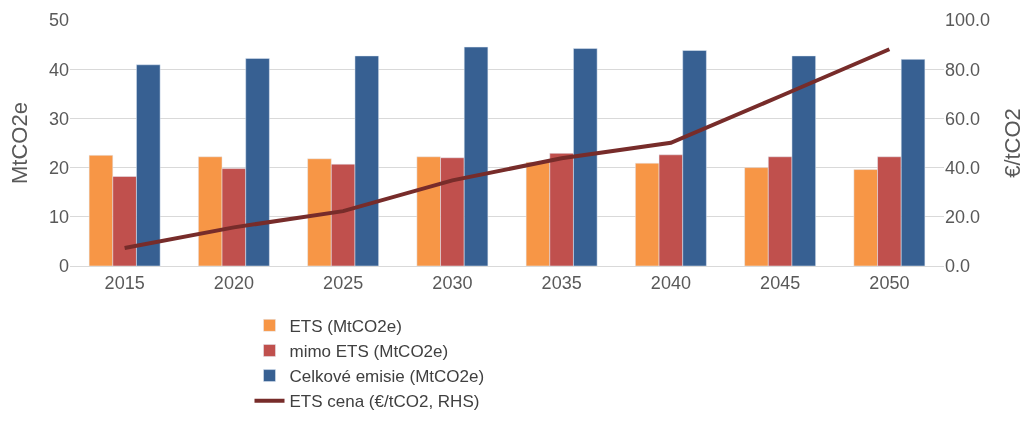 The image size is (1034, 429). What do you see at coordinates (124, 282) in the screenshot?
I see `x-tick-label: 2015` at bounding box center [124, 282].